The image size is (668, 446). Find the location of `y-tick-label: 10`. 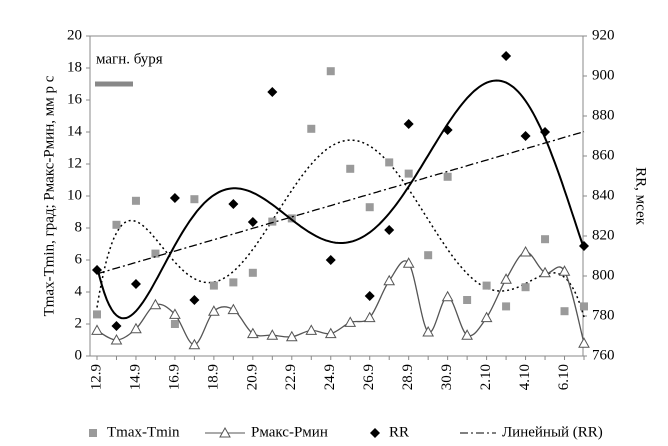

y-tick-label: 10 is located at coordinates (74, 195).